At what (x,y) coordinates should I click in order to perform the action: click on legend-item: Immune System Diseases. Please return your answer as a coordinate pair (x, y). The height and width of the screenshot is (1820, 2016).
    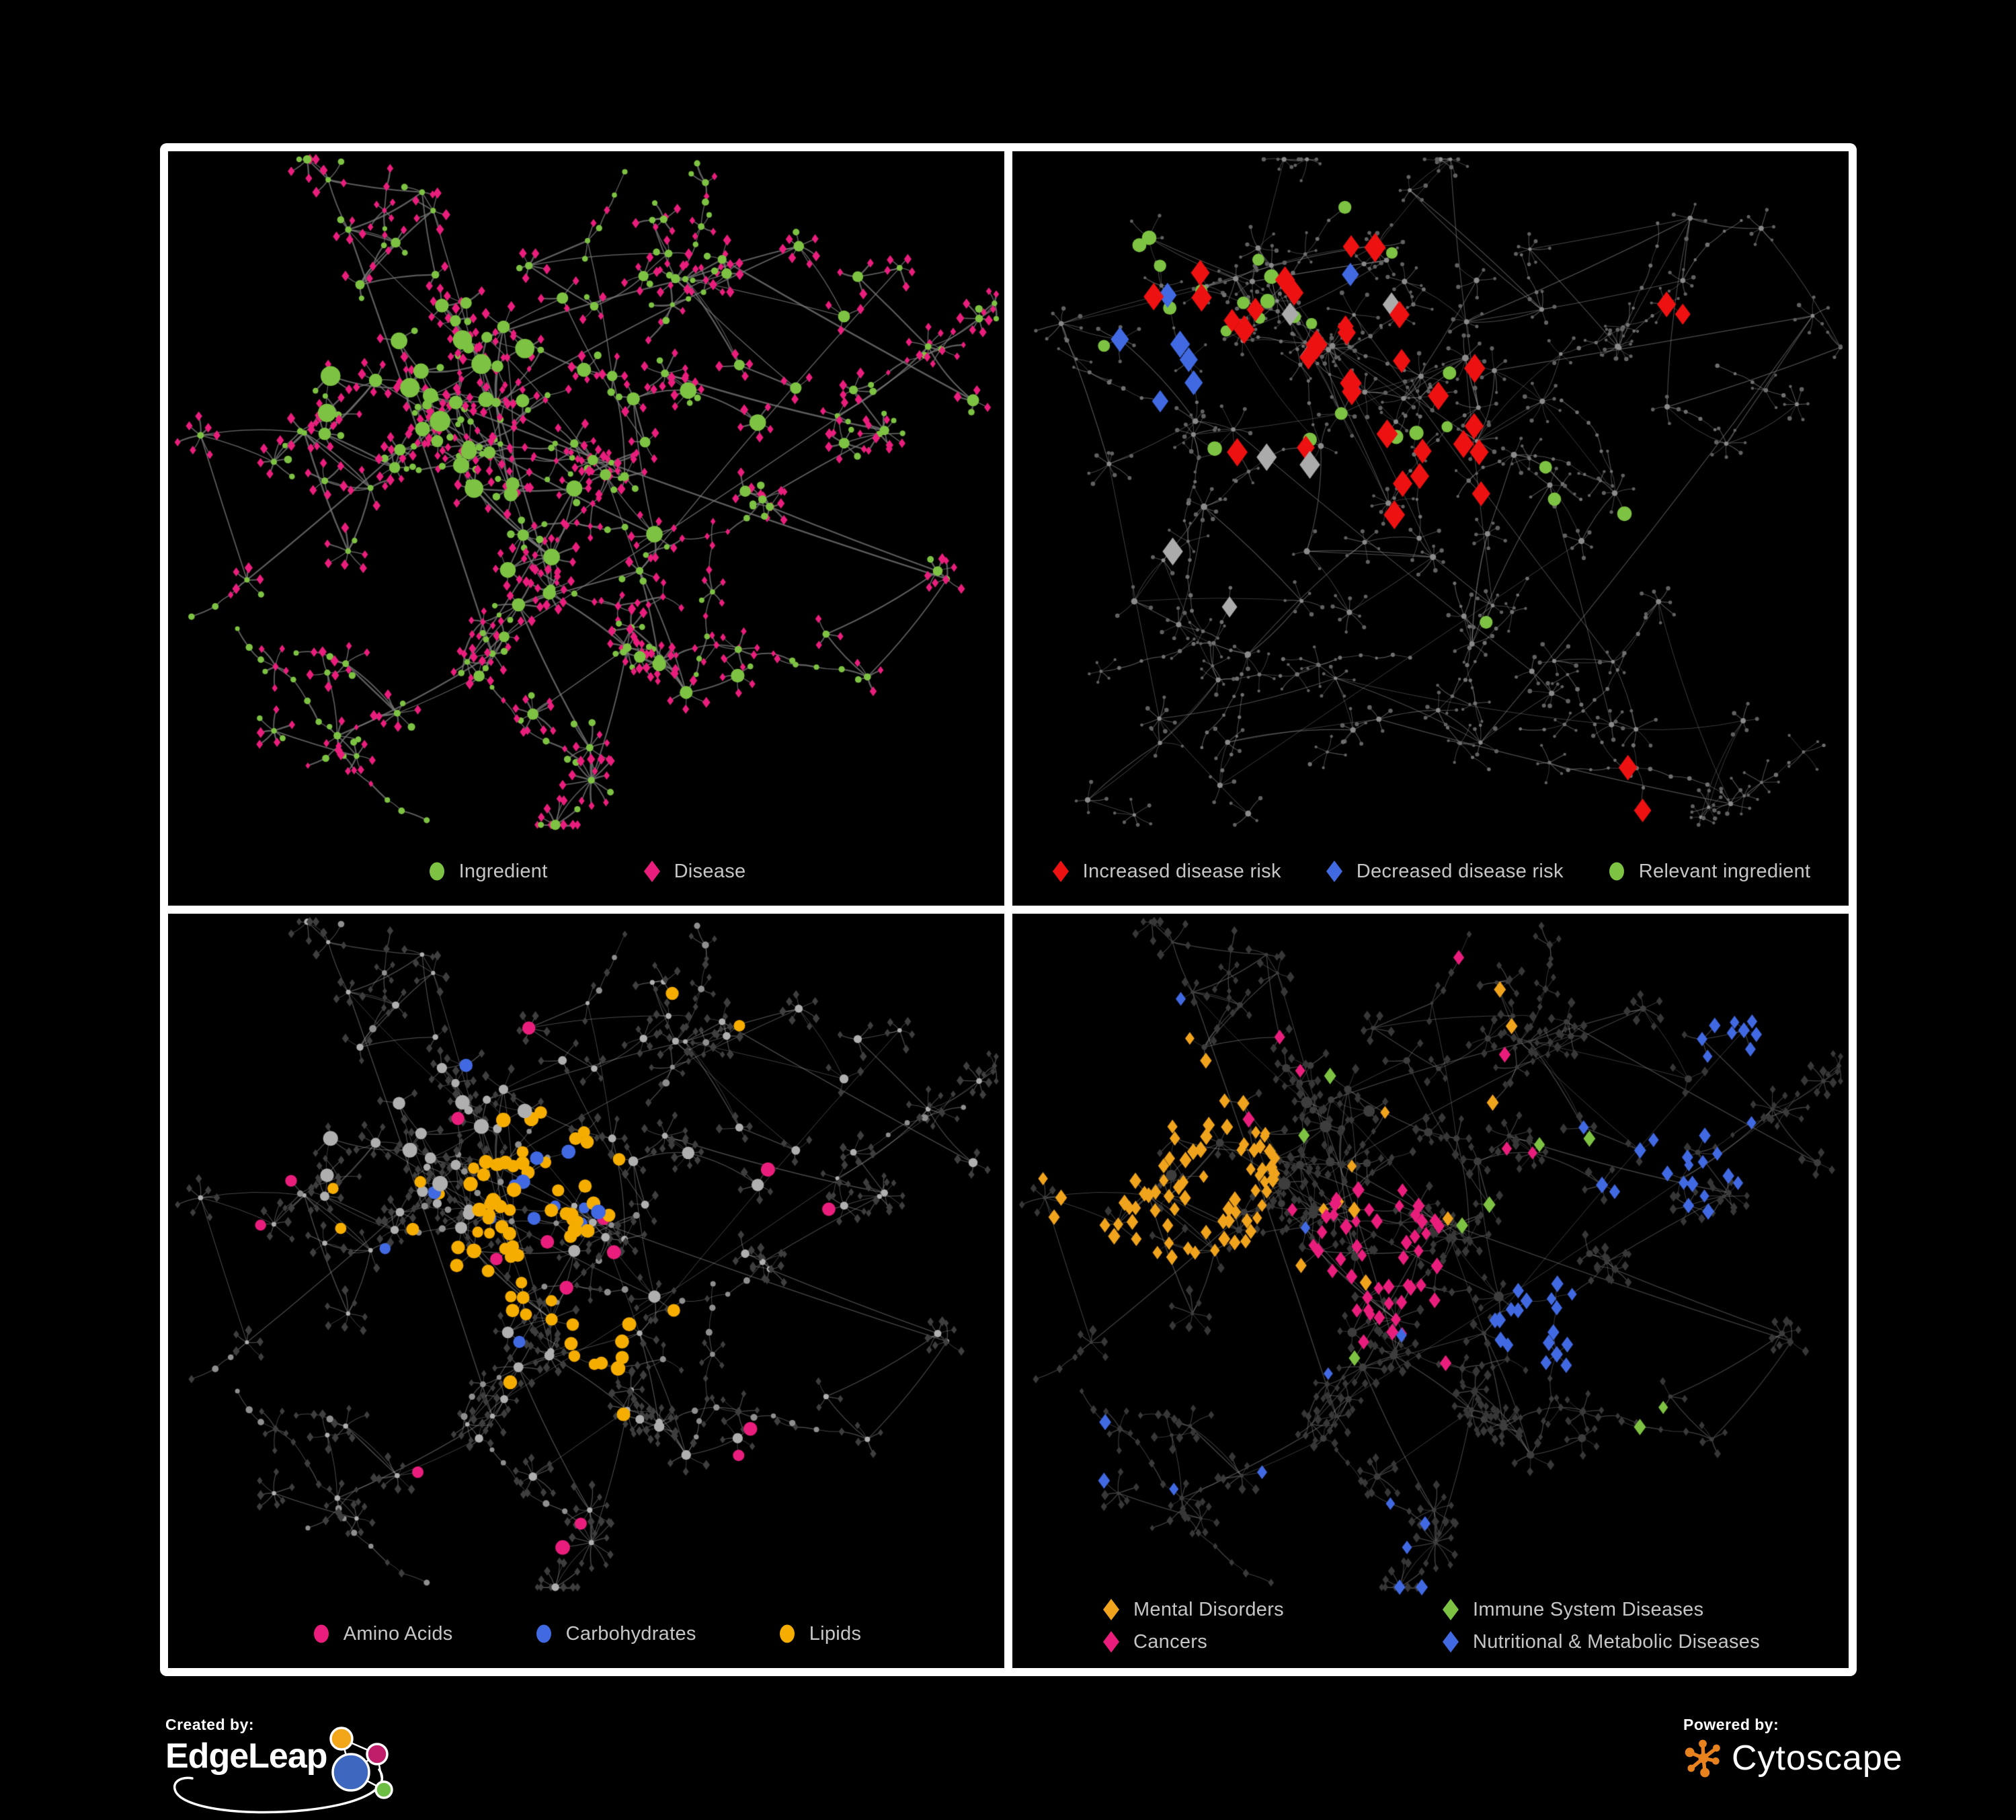
    Looking at the image, I should click on (1600, 1609).